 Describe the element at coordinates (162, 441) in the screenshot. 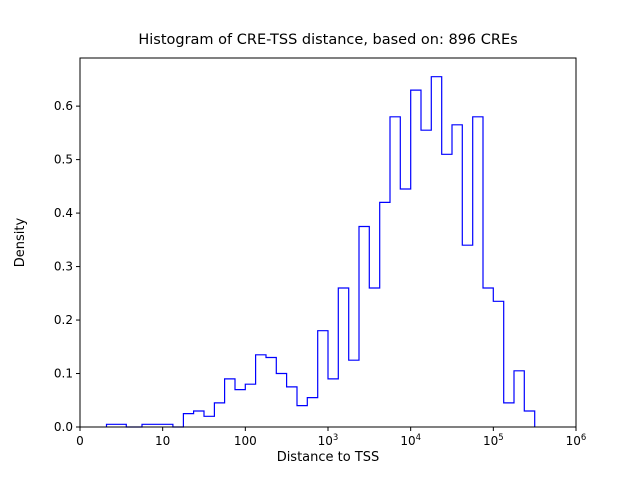

I see `x-tick-label: 10` at that location.